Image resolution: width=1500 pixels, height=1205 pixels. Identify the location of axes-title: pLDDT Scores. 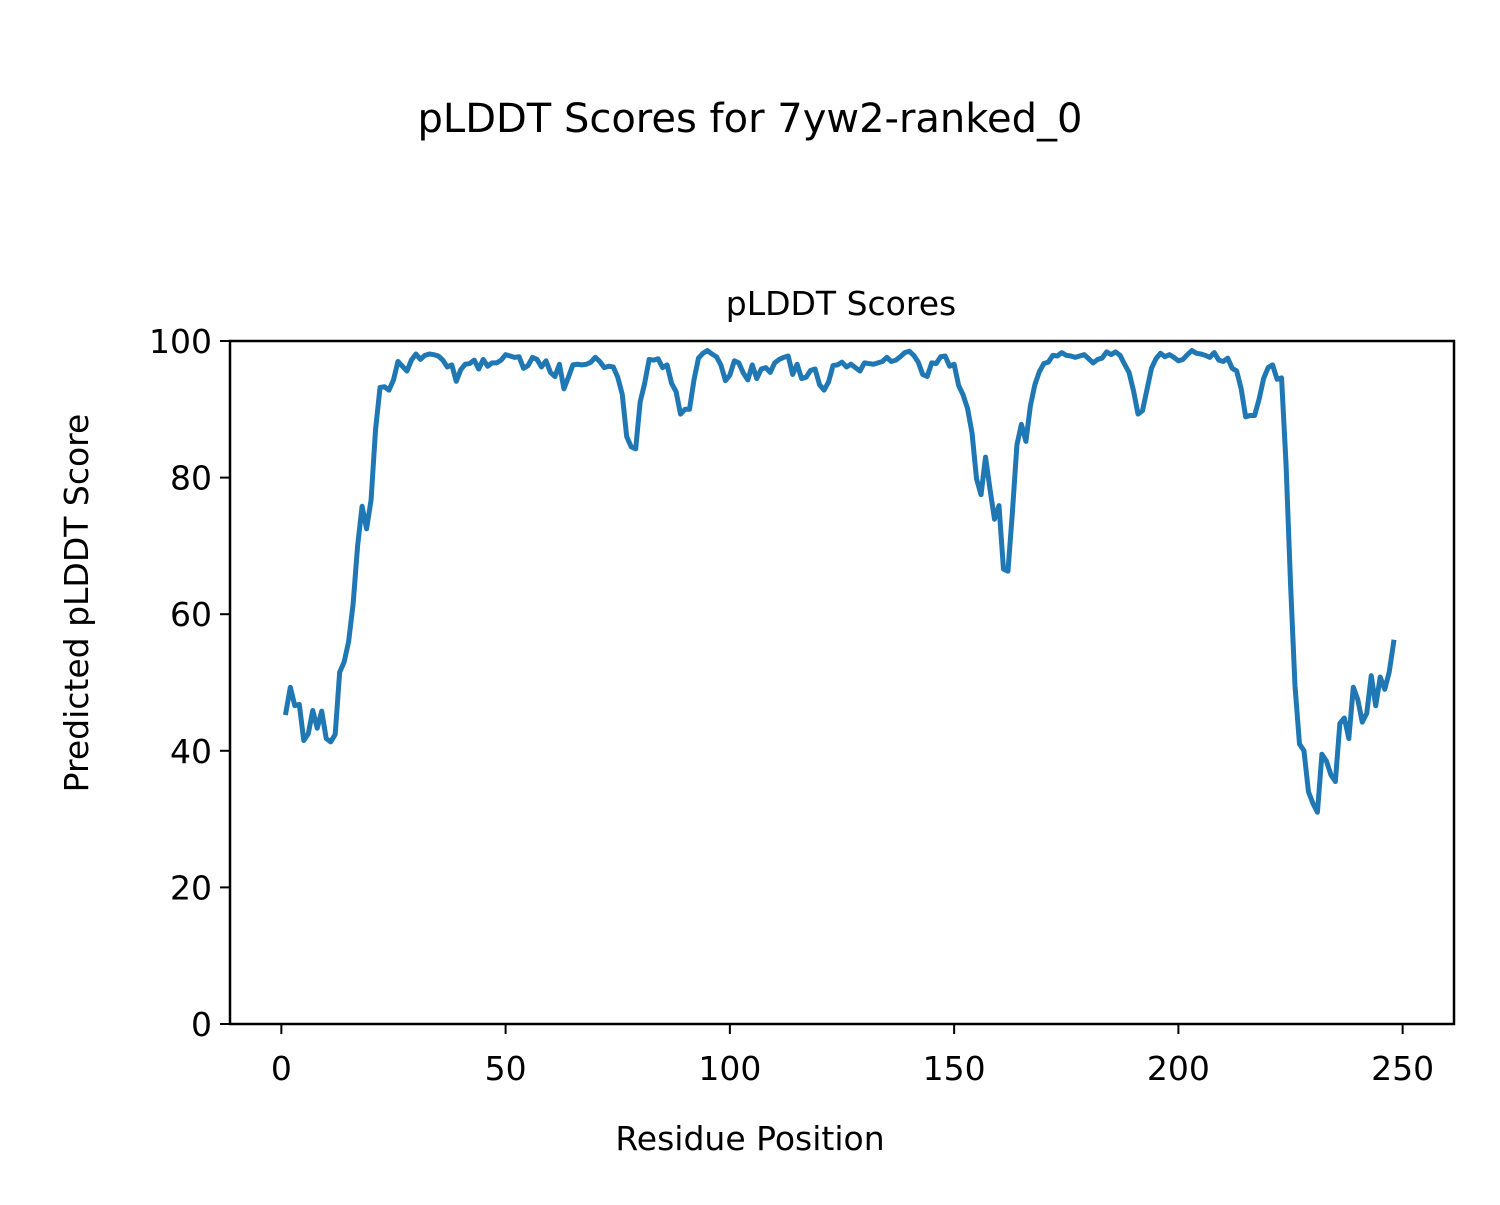
(841, 303).